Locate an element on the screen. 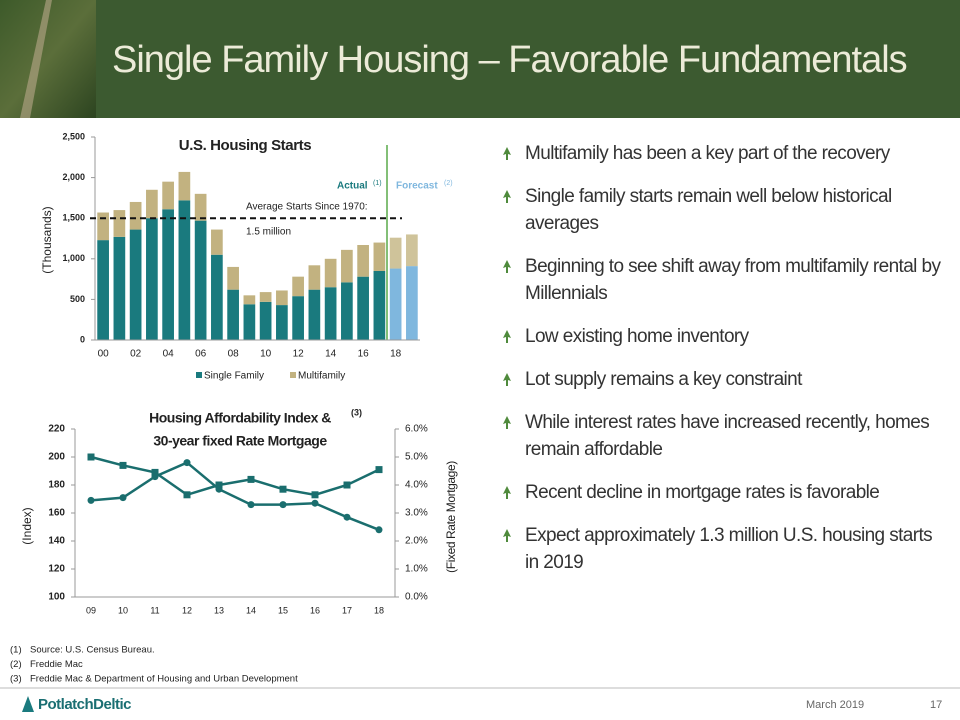 This screenshot has height=720, width=960. legend-label: Single Family is located at coordinates (234, 376).